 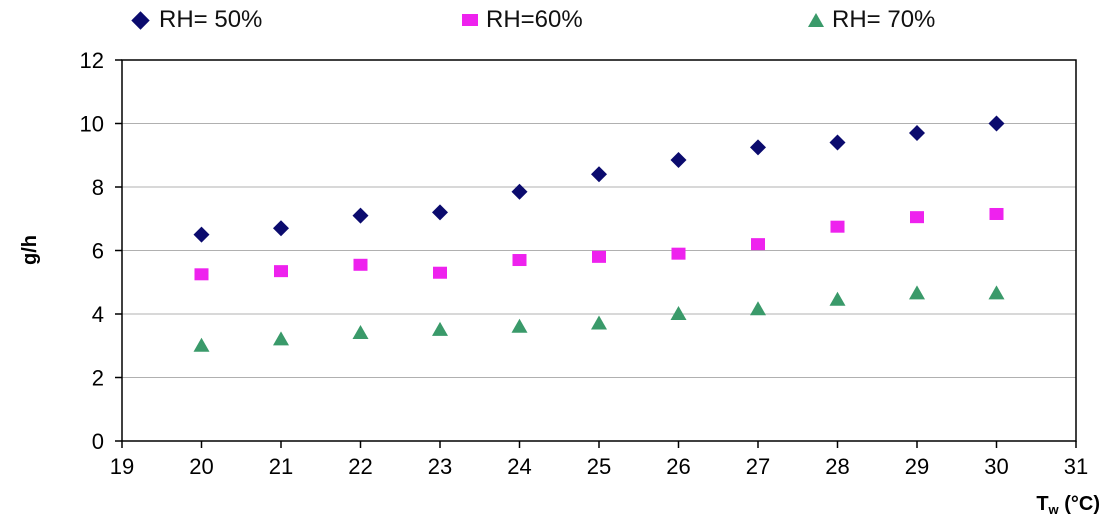 What do you see at coordinates (917, 466) in the screenshot?
I see `x-tick-label: 29` at bounding box center [917, 466].